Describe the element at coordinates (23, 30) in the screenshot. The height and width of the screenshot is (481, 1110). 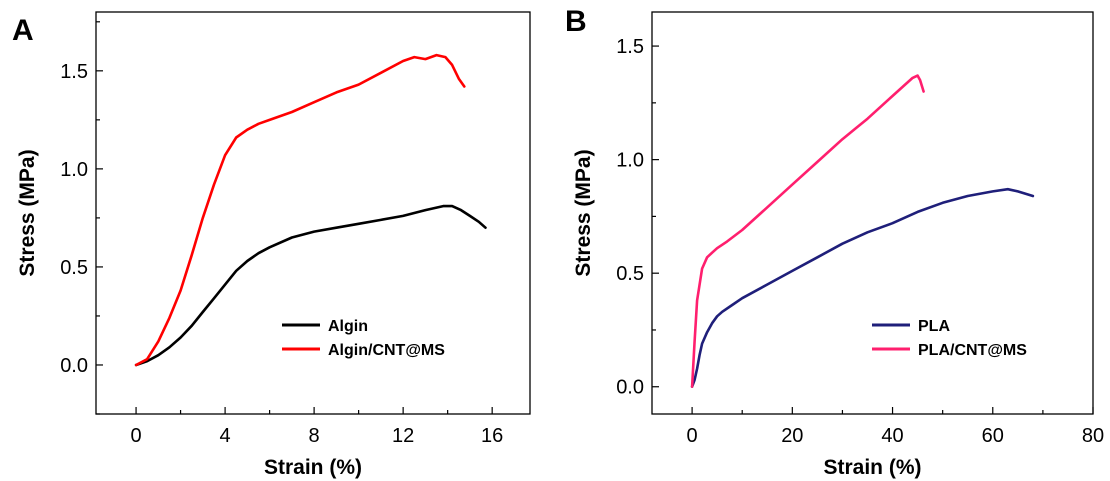
I see `panel-label: A` at that location.